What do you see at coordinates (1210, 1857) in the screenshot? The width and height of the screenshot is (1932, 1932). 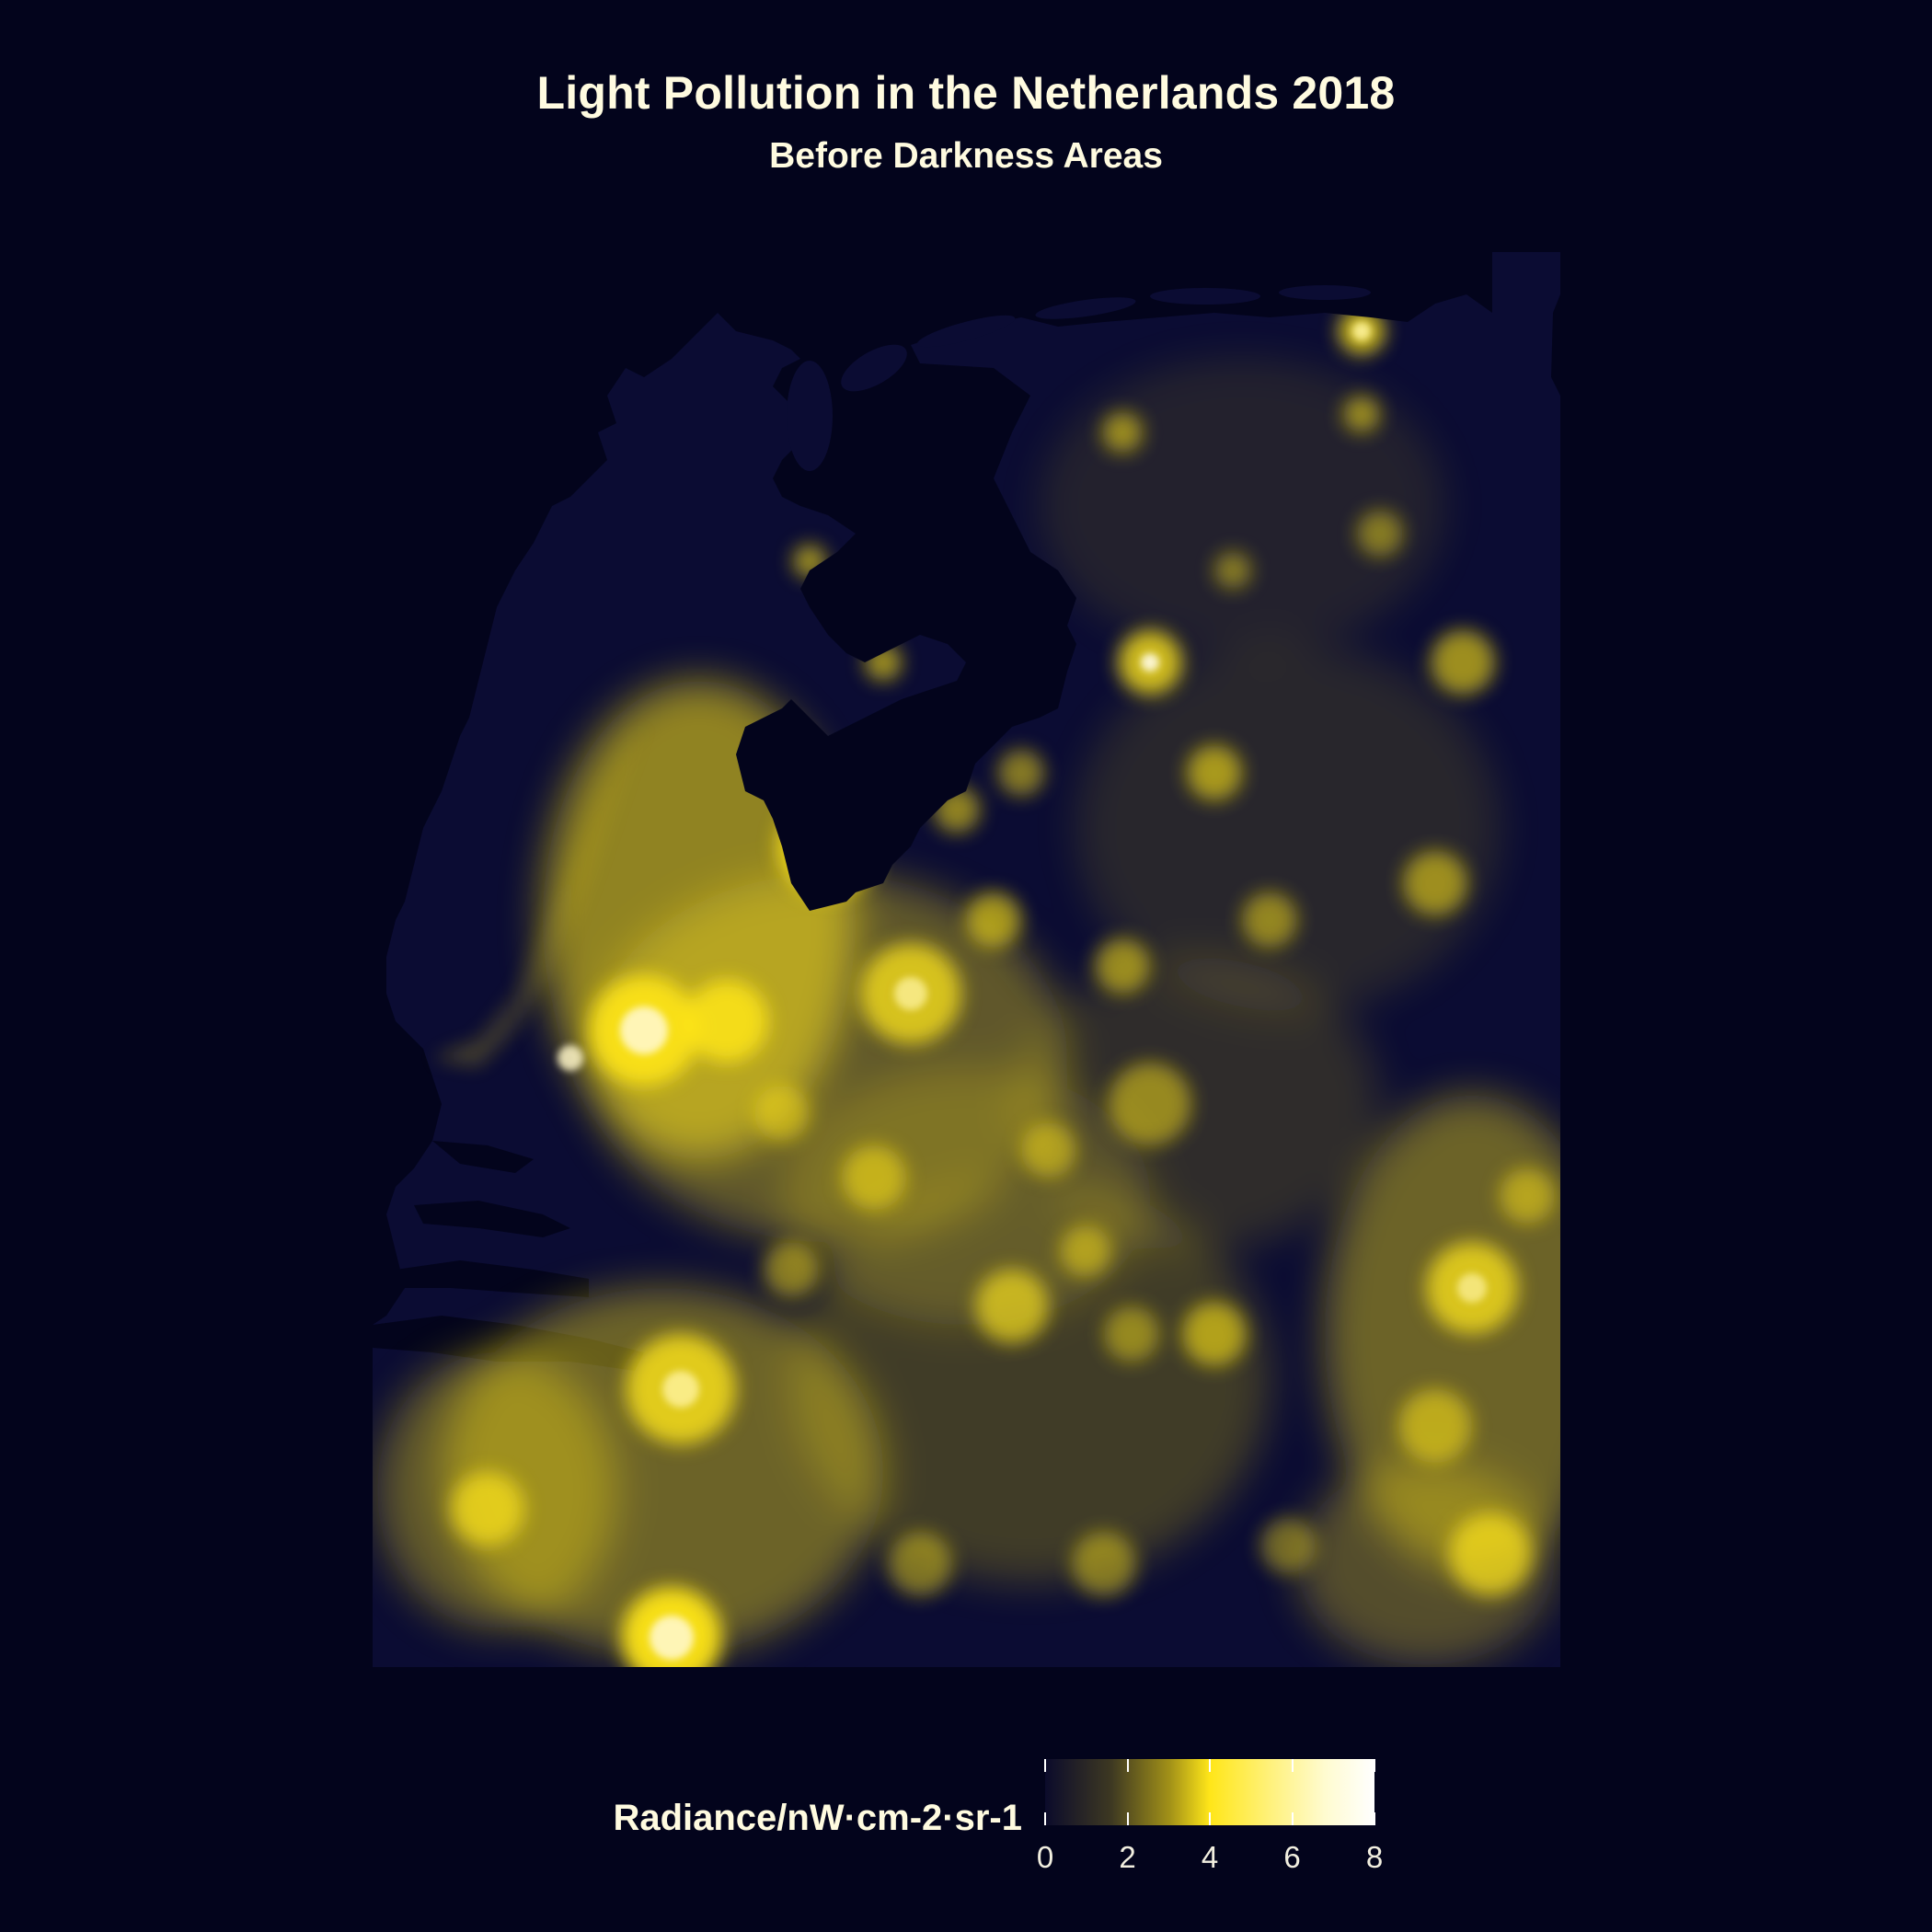 I see `legend-tick-label: 4` at bounding box center [1210, 1857].